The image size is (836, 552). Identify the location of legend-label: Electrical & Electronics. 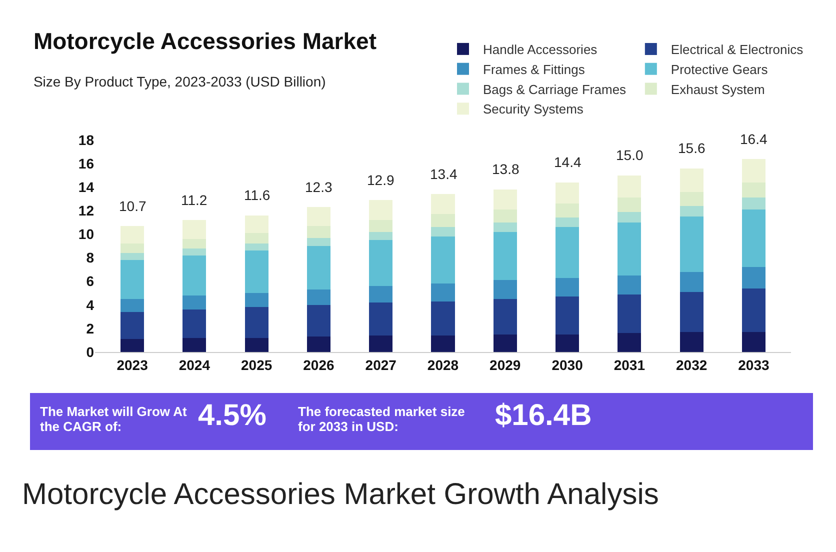
(737, 50).